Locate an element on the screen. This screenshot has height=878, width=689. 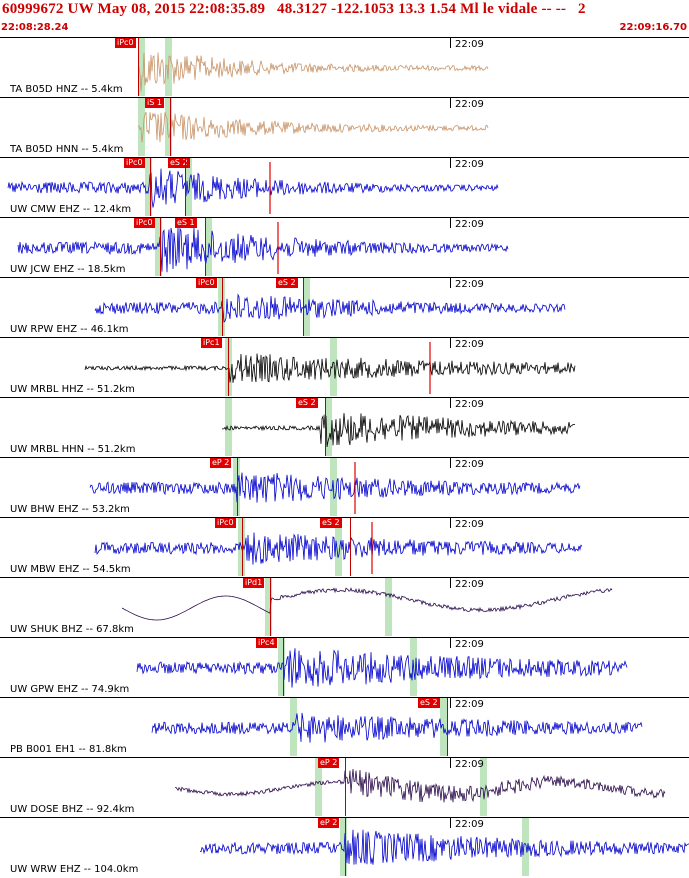
trace-panel: 22:09 iPc0 eS 1 UW JCW EHZ -- 18.5km is located at coordinates (344, 246).